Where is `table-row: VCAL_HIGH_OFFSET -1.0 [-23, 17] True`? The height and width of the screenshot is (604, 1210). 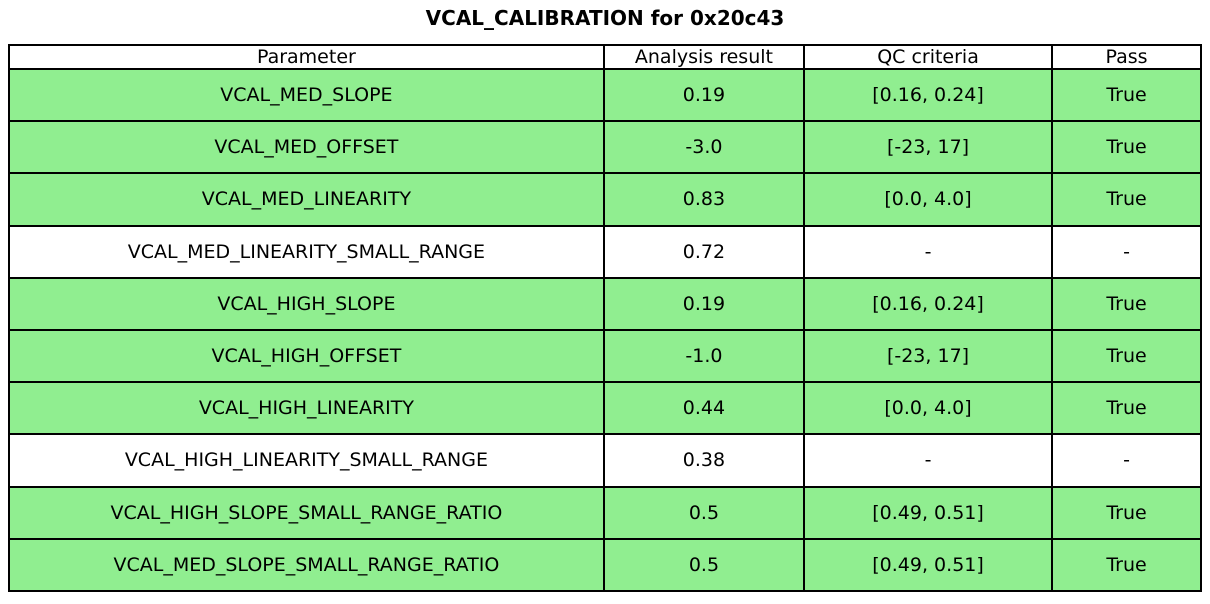 table-row: VCAL_HIGH_OFFSET -1.0 [-23, 17] True is located at coordinates (605, 356).